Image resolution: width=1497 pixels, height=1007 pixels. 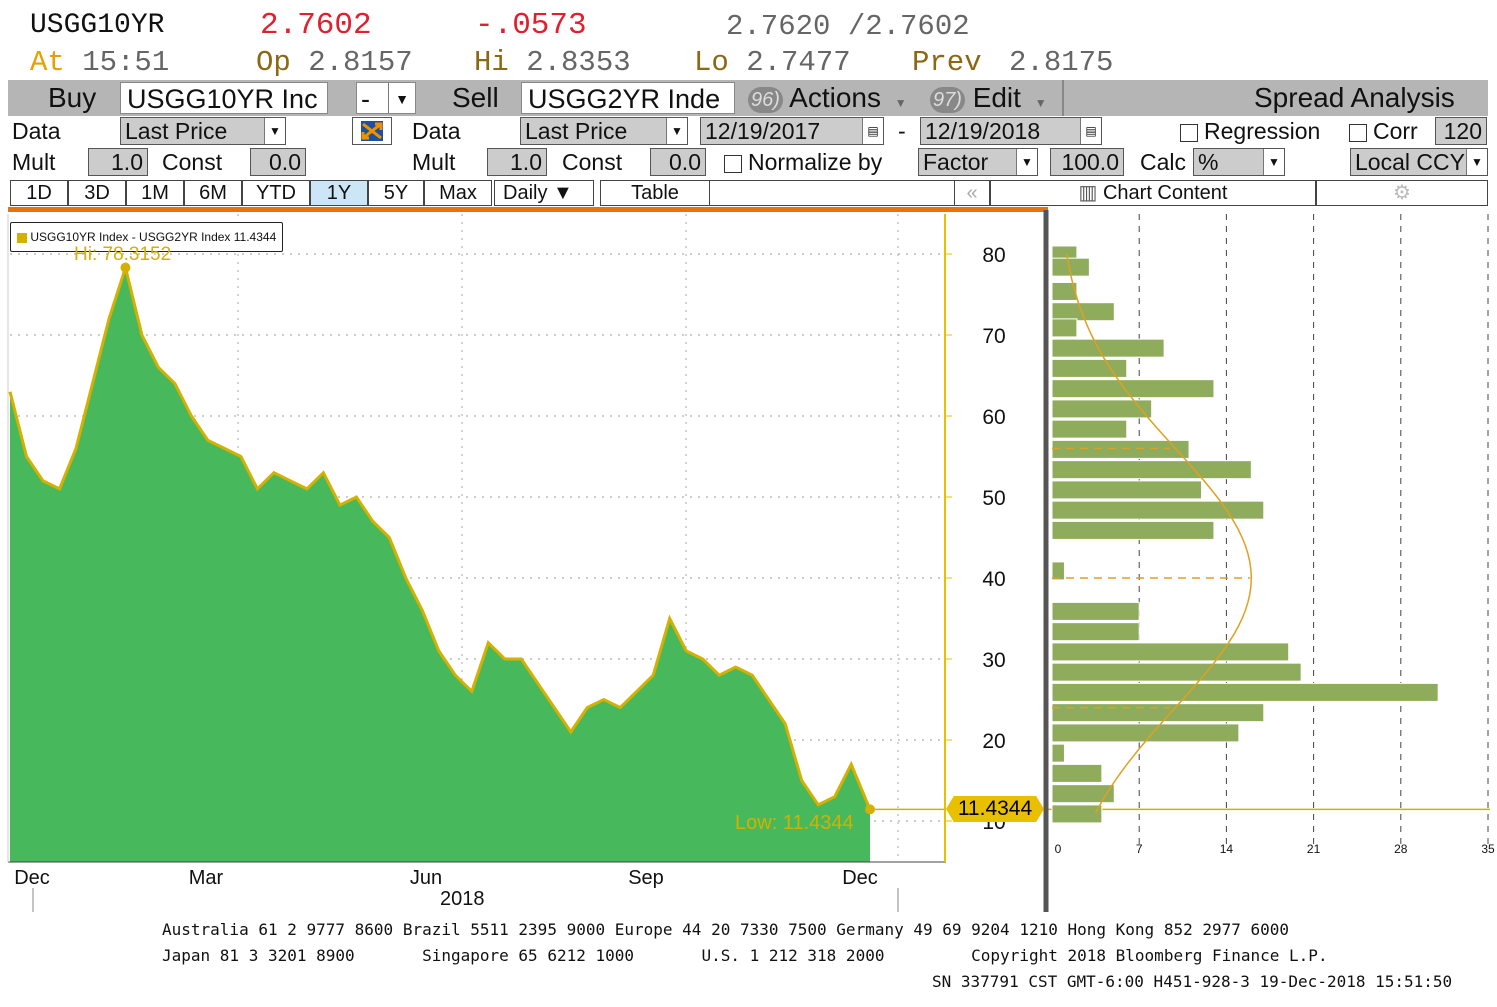 What do you see at coordinates (1314, 849) in the screenshot?
I see `hist-x-tick-label: 21` at bounding box center [1314, 849].